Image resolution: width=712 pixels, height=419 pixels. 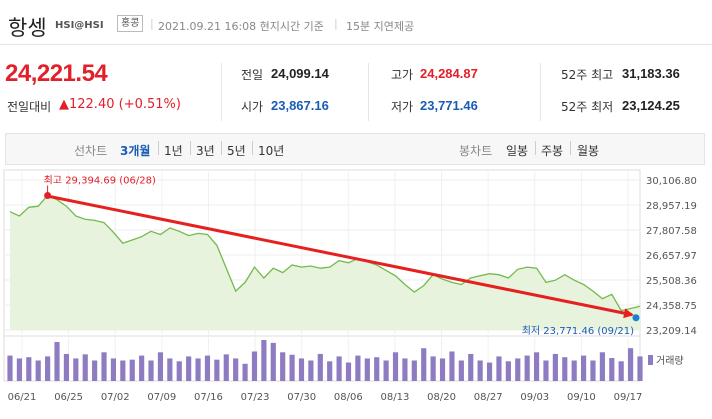 What do you see at coordinates (355, 149) in the screenshot?
I see `period-selector-bar` at bounding box center [355, 149].